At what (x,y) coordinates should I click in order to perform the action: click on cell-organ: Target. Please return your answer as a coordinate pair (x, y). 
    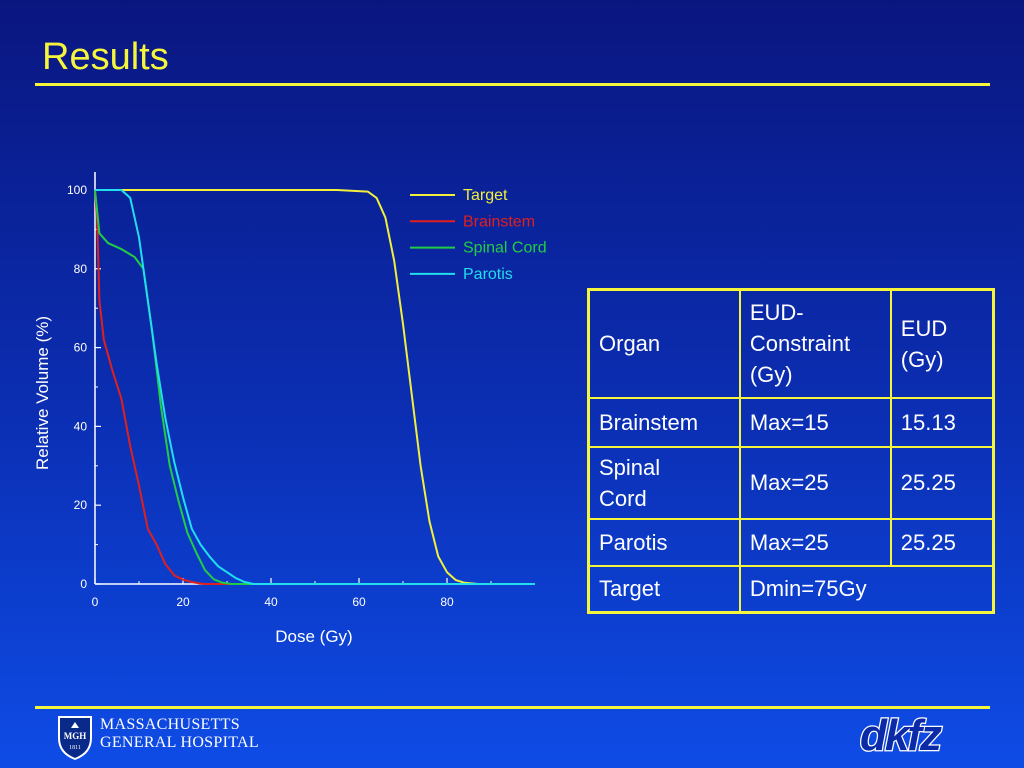
    Looking at the image, I should click on (664, 589).